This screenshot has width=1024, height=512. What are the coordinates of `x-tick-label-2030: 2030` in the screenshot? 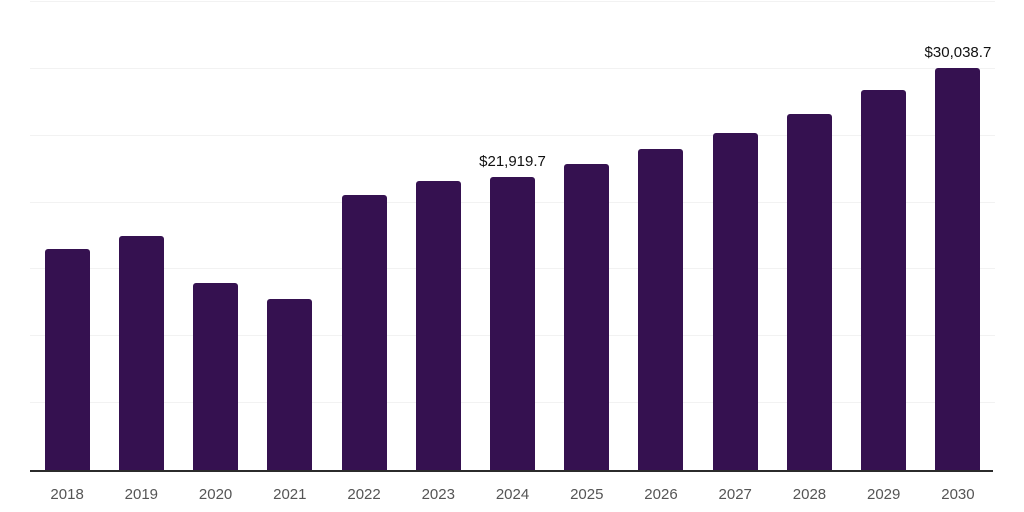 It's located at (958, 494).